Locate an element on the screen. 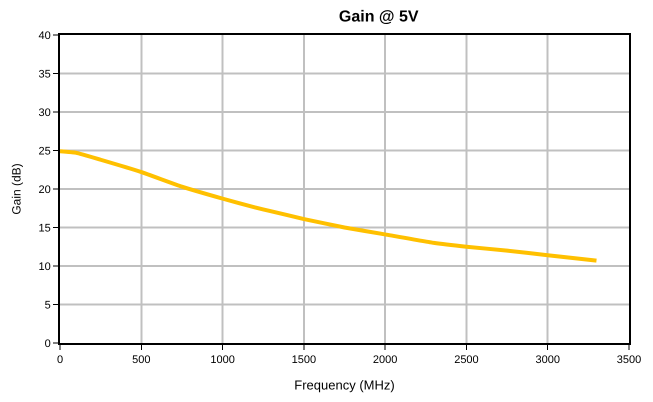 This screenshot has width=653, height=402. y-axis-title: Gain (dB) is located at coordinates (16, 189).